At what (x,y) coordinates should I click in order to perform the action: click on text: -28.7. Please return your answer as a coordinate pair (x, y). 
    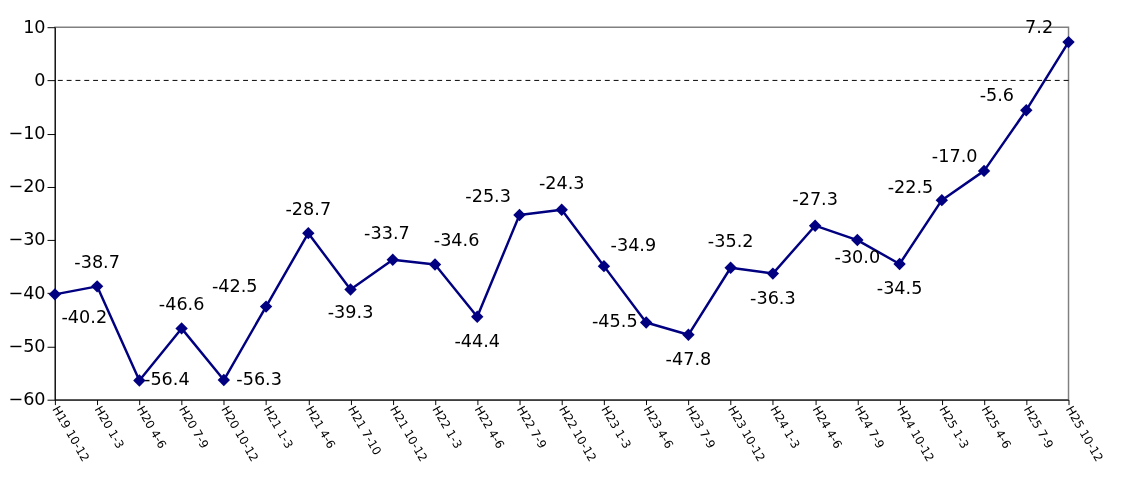
    Looking at the image, I should click on (308, 208).